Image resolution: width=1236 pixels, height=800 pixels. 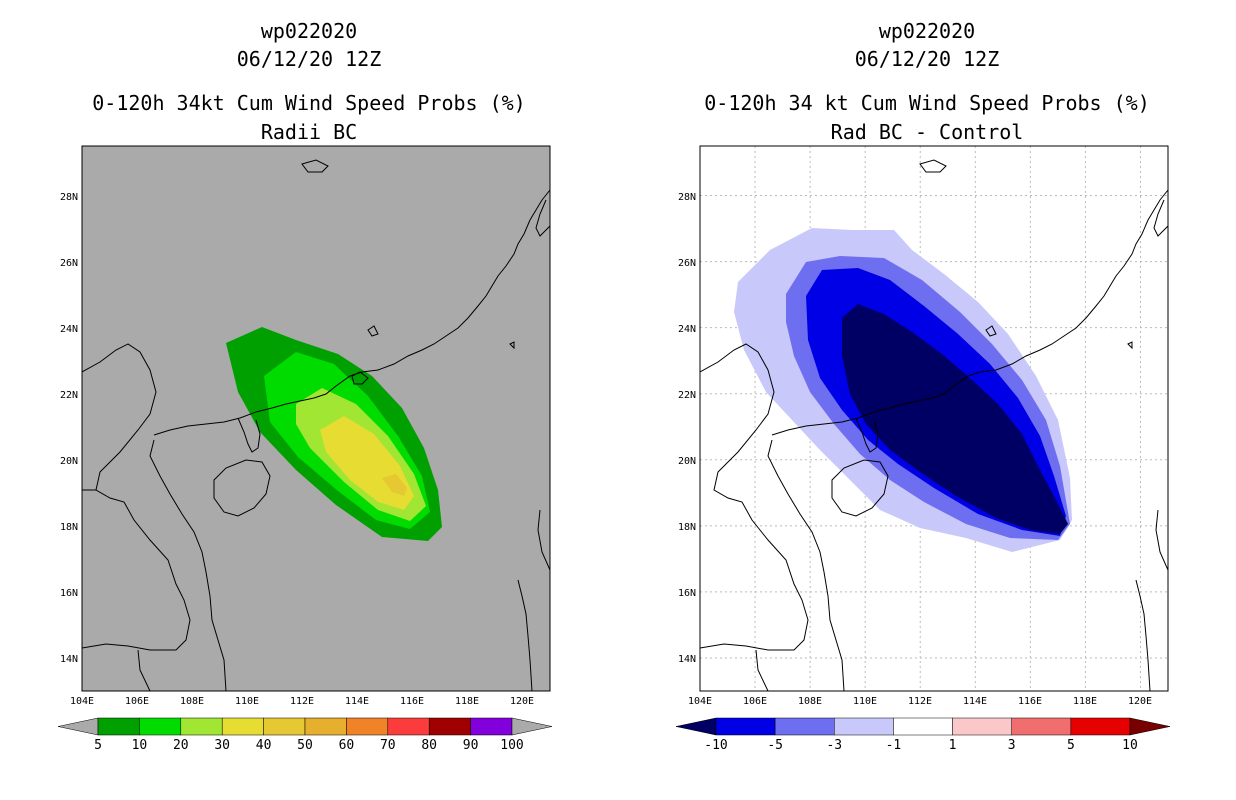 I want to click on left-x-tick-114E: 114E, so click(x=357, y=701).